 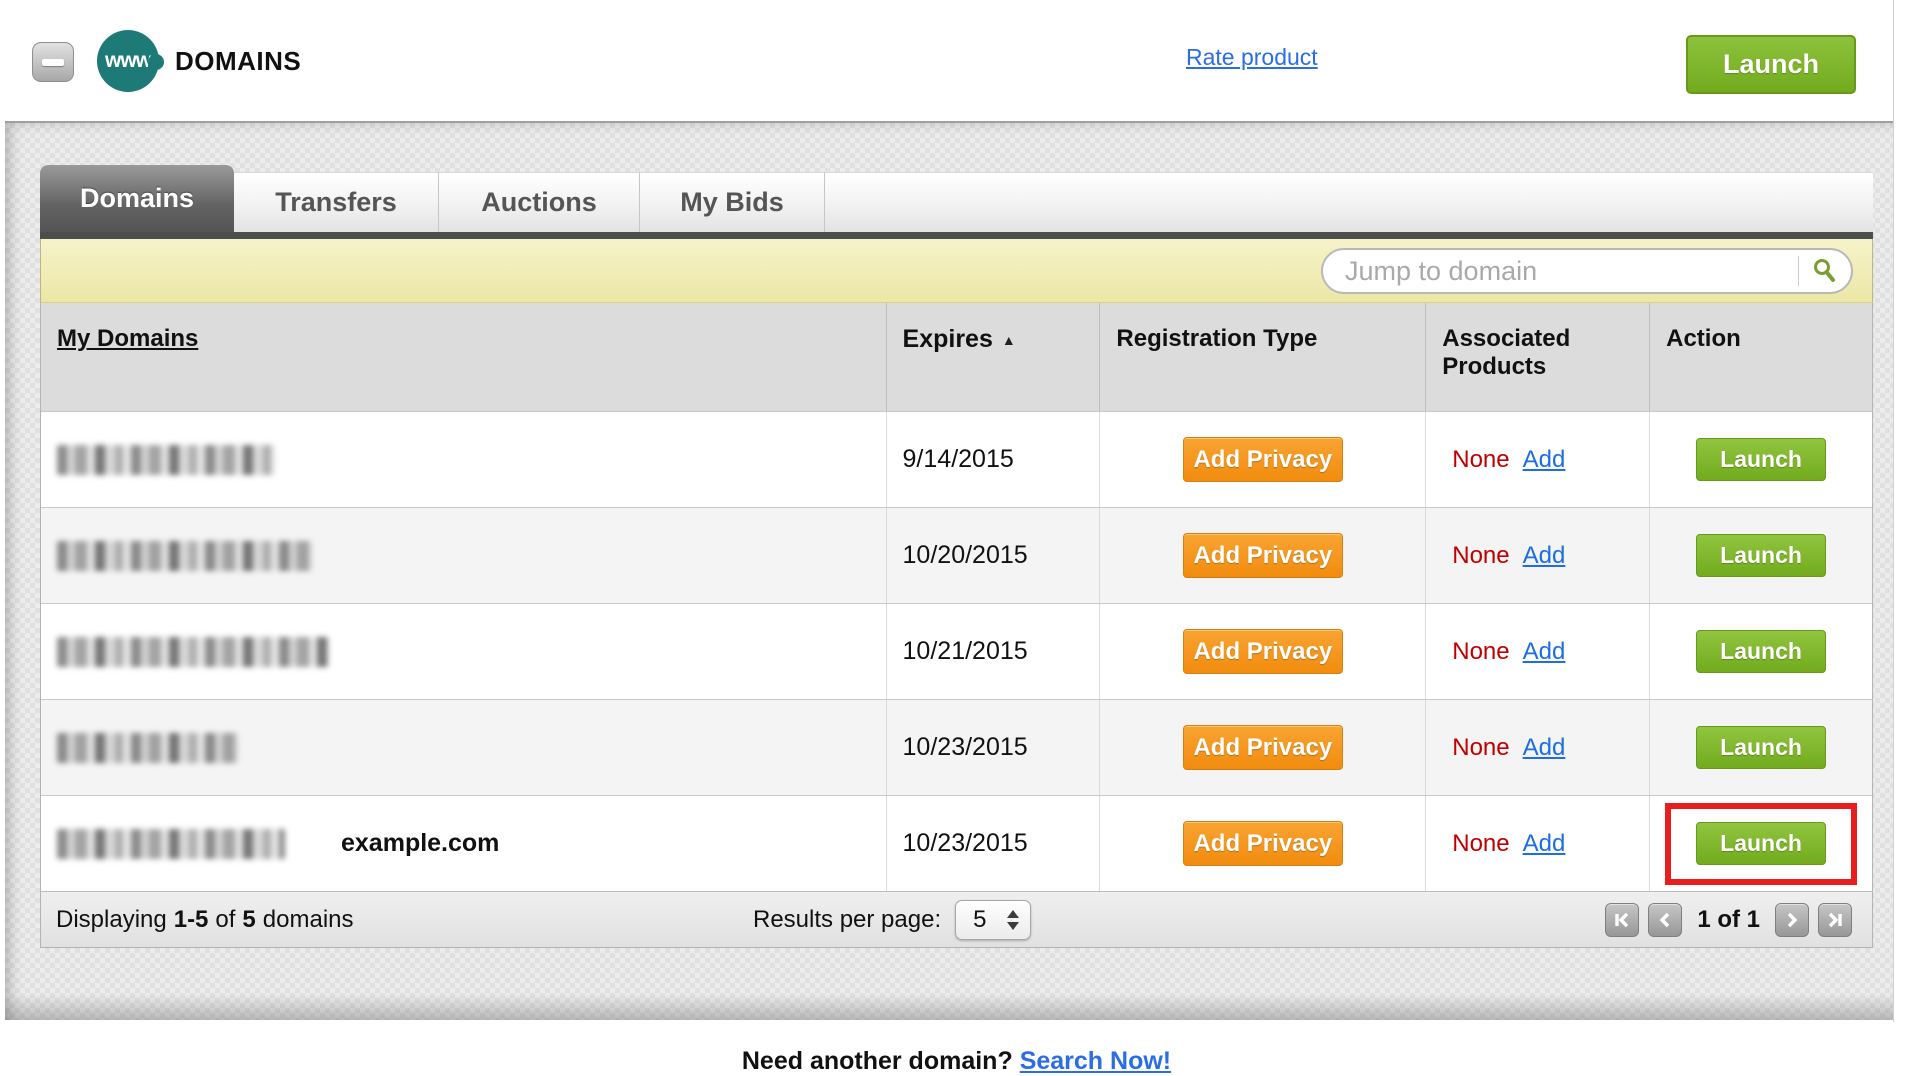 I want to click on previous-page-button, so click(x=1665, y=920).